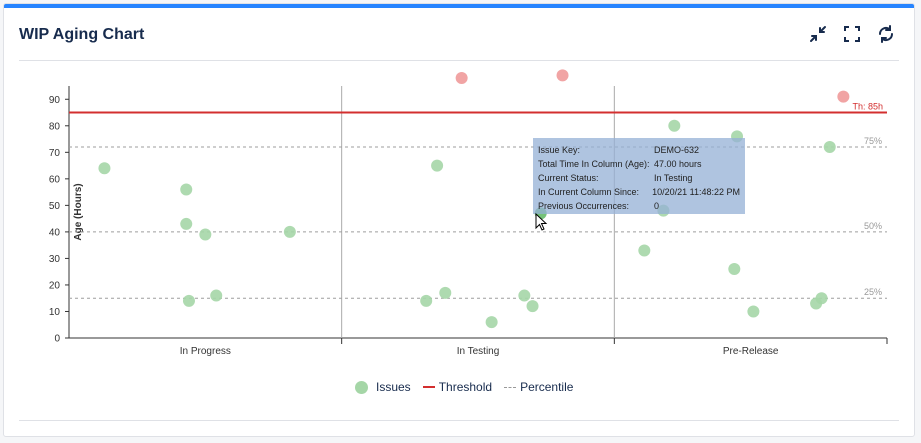 The width and height of the screenshot is (921, 443). I want to click on tooltip-key: Previous Occurrences:, so click(584, 206).